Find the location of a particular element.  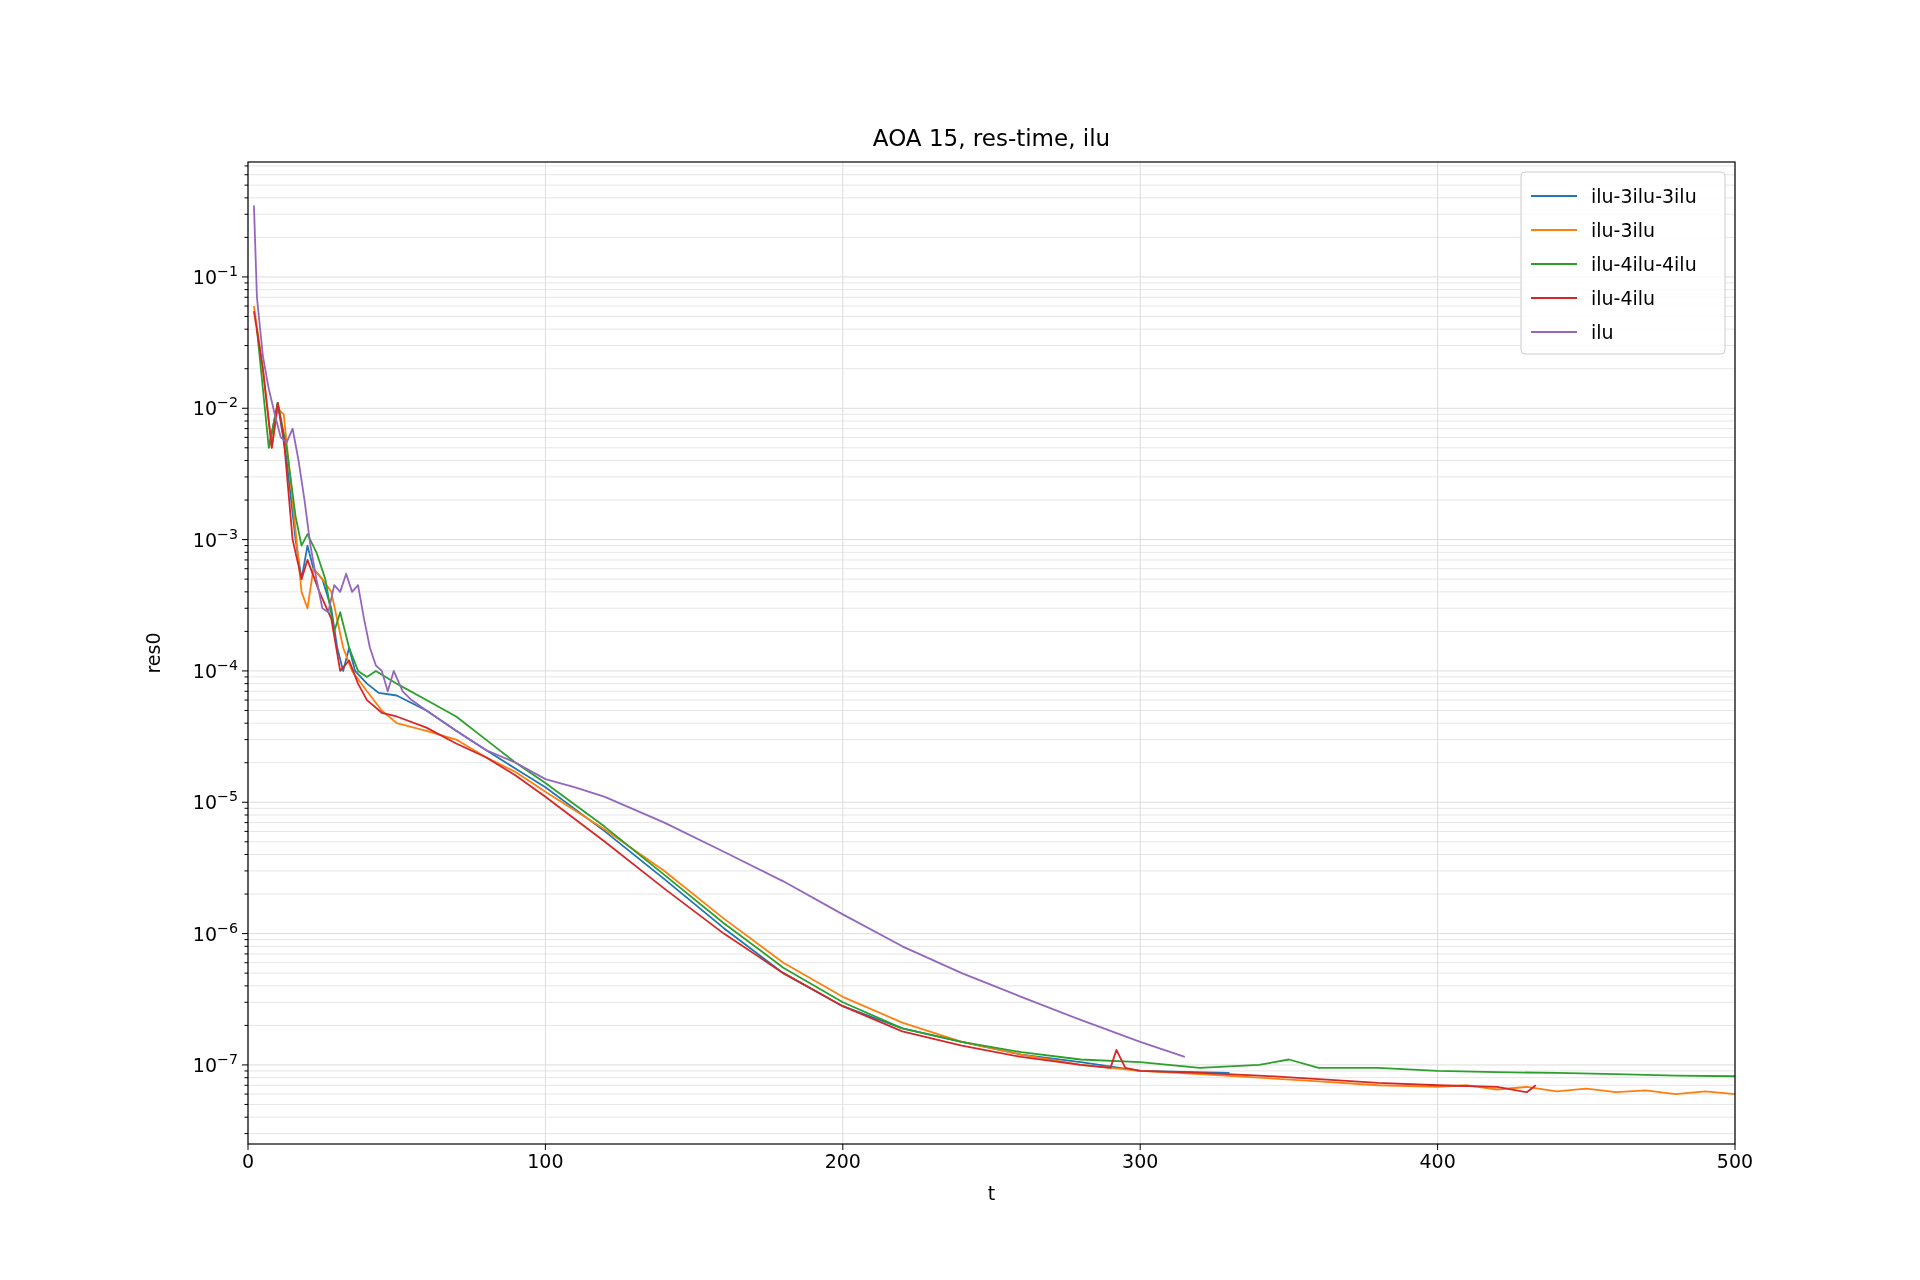

legend-label: ilu-4ilu-4ilu is located at coordinates (1644, 264).